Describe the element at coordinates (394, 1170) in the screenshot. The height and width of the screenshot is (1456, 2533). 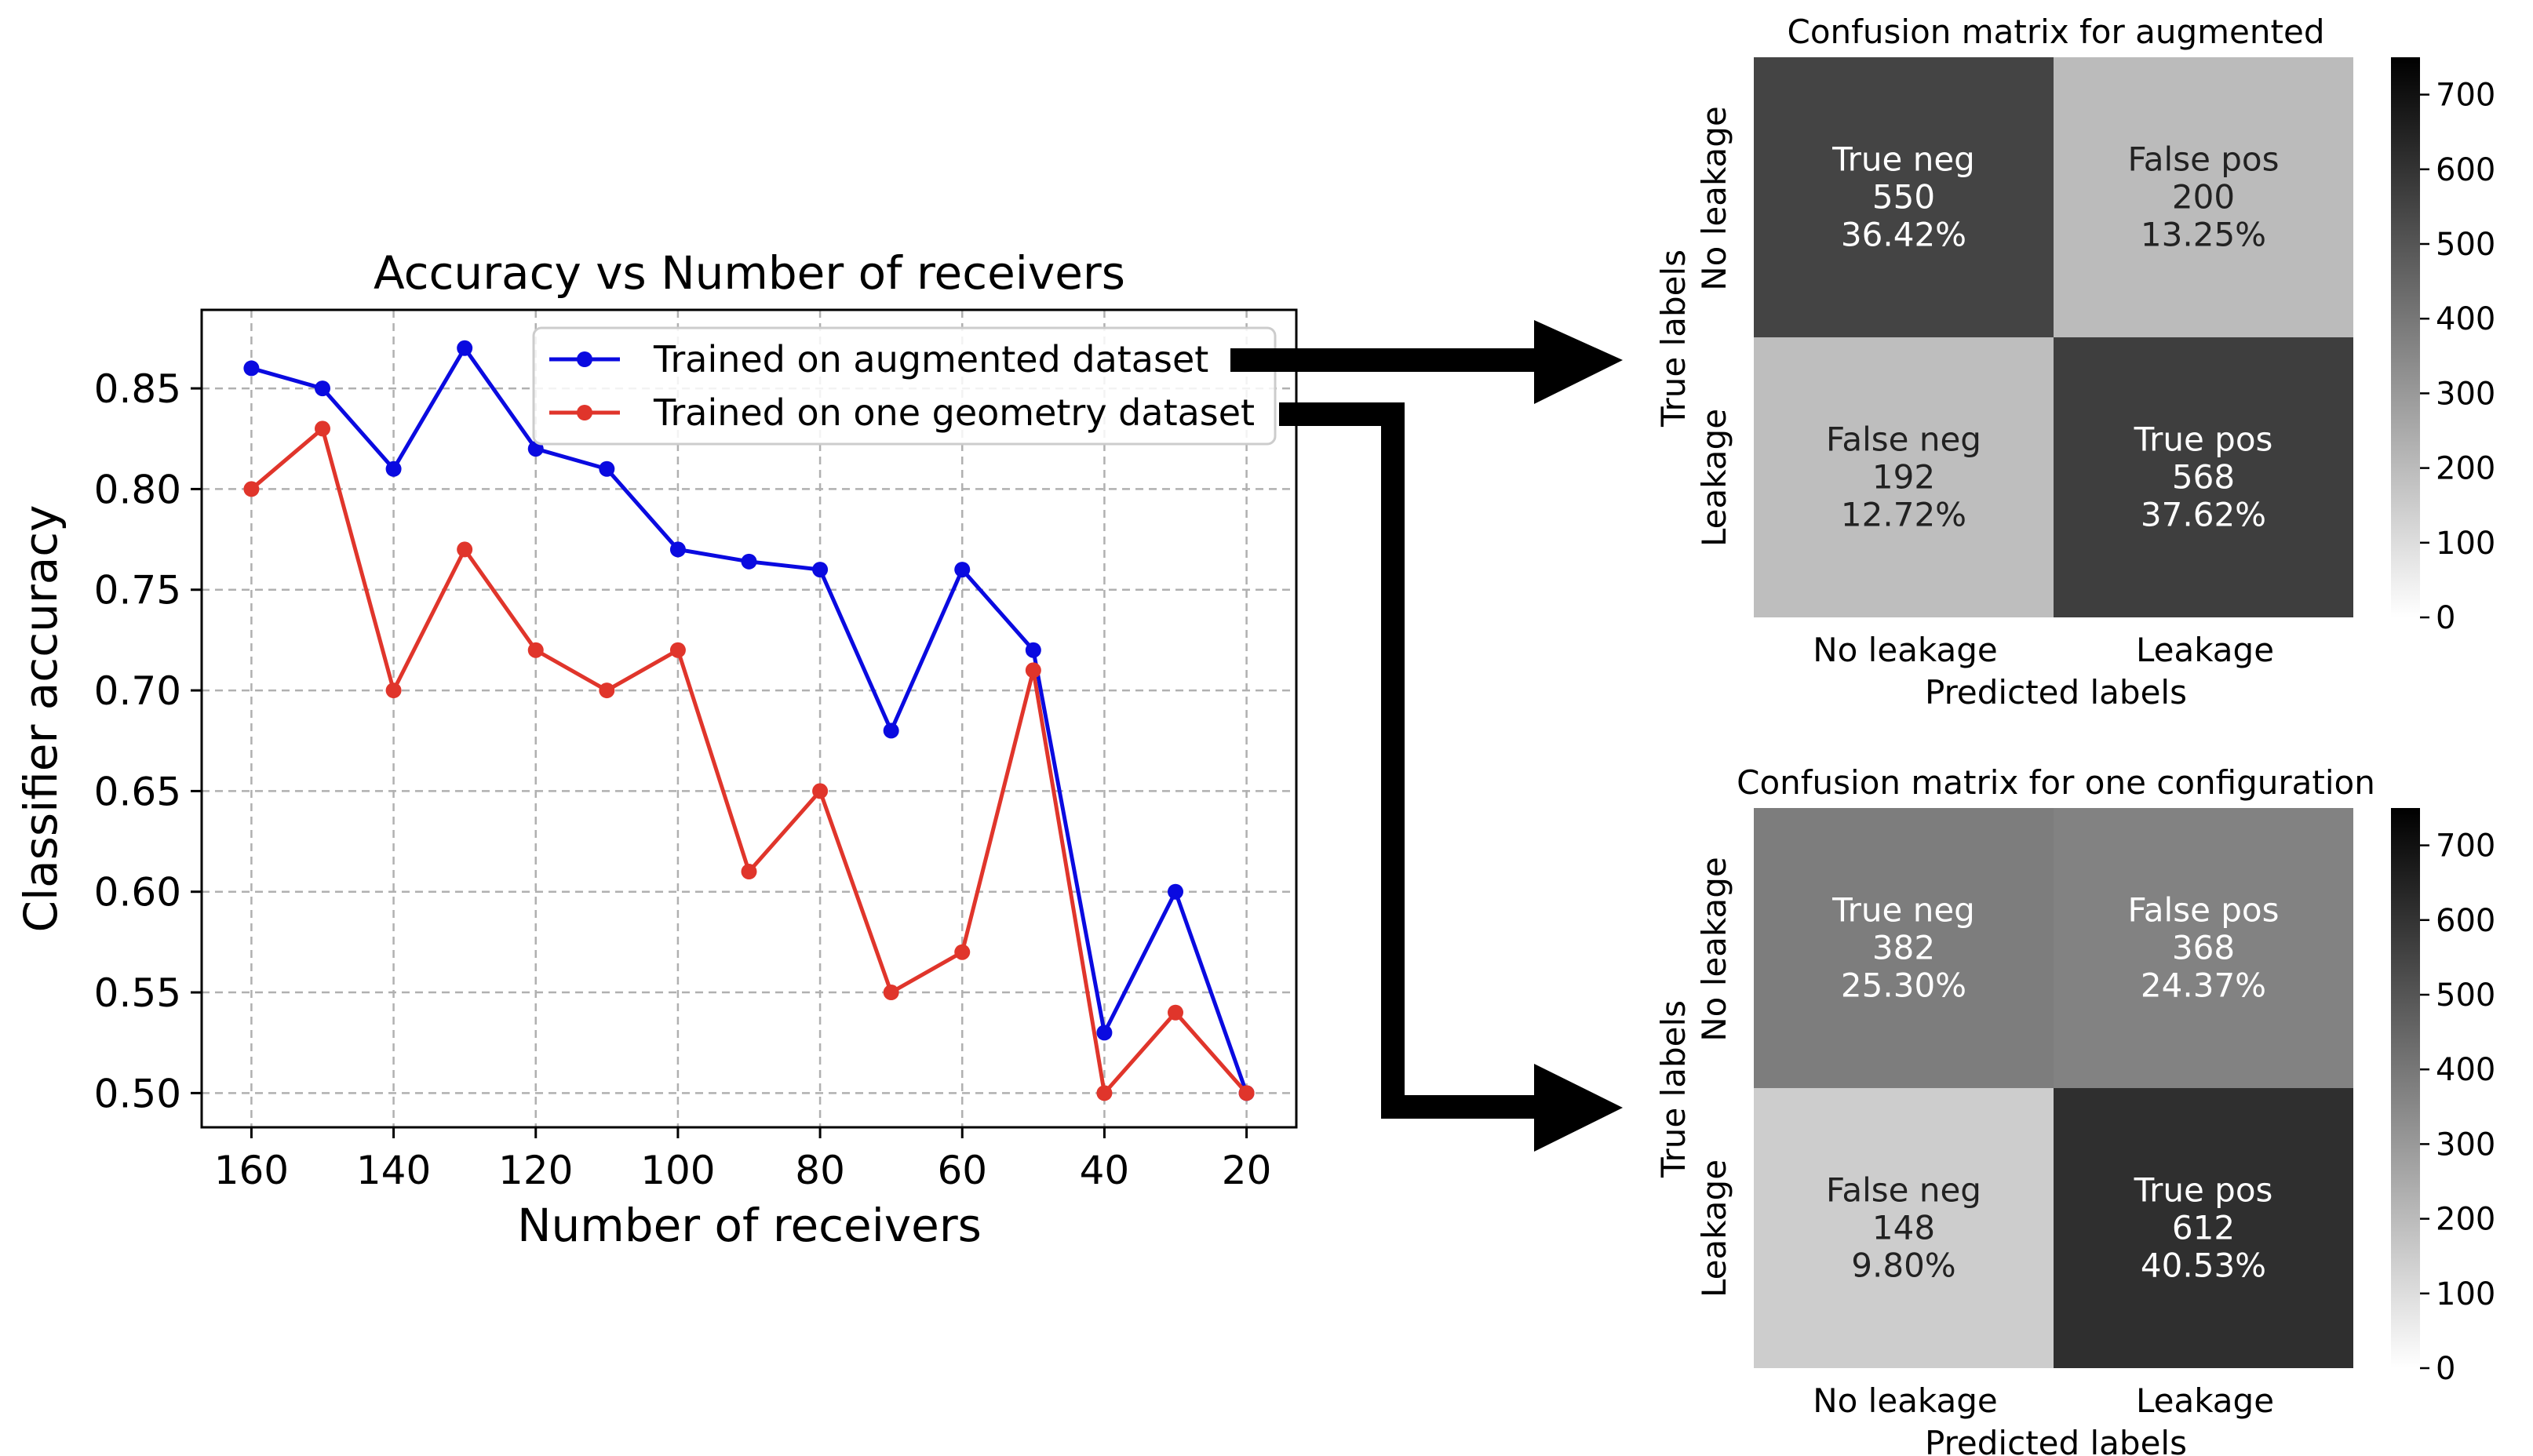
I see `x-tick-label: 140` at that location.